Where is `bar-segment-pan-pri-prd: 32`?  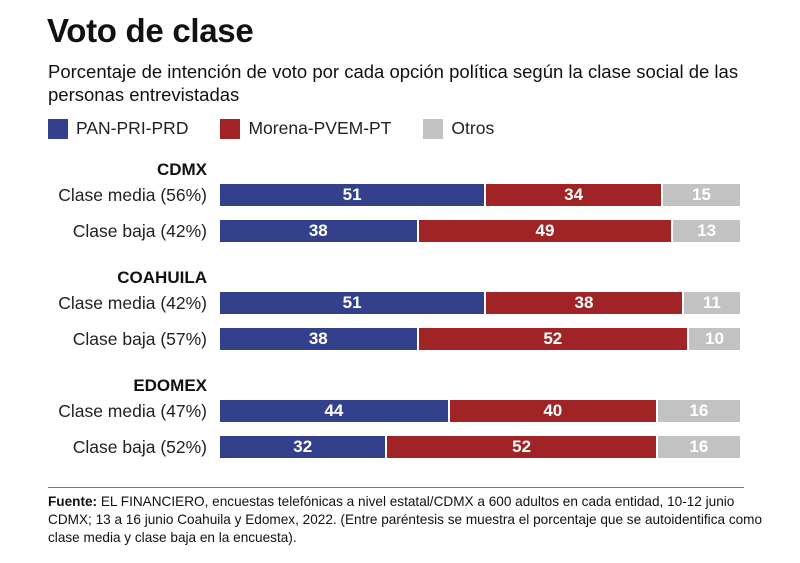 bar-segment-pan-pri-prd: 32 is located at coordinates (303, 447).